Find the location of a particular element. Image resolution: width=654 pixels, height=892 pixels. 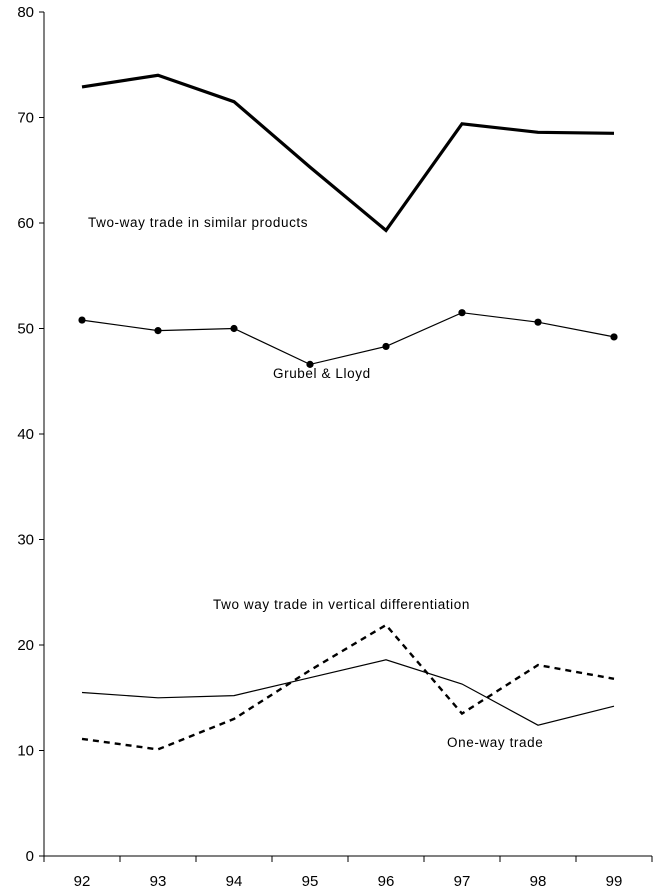

x-tick-label: 99 is located at coordinates (614, 881).